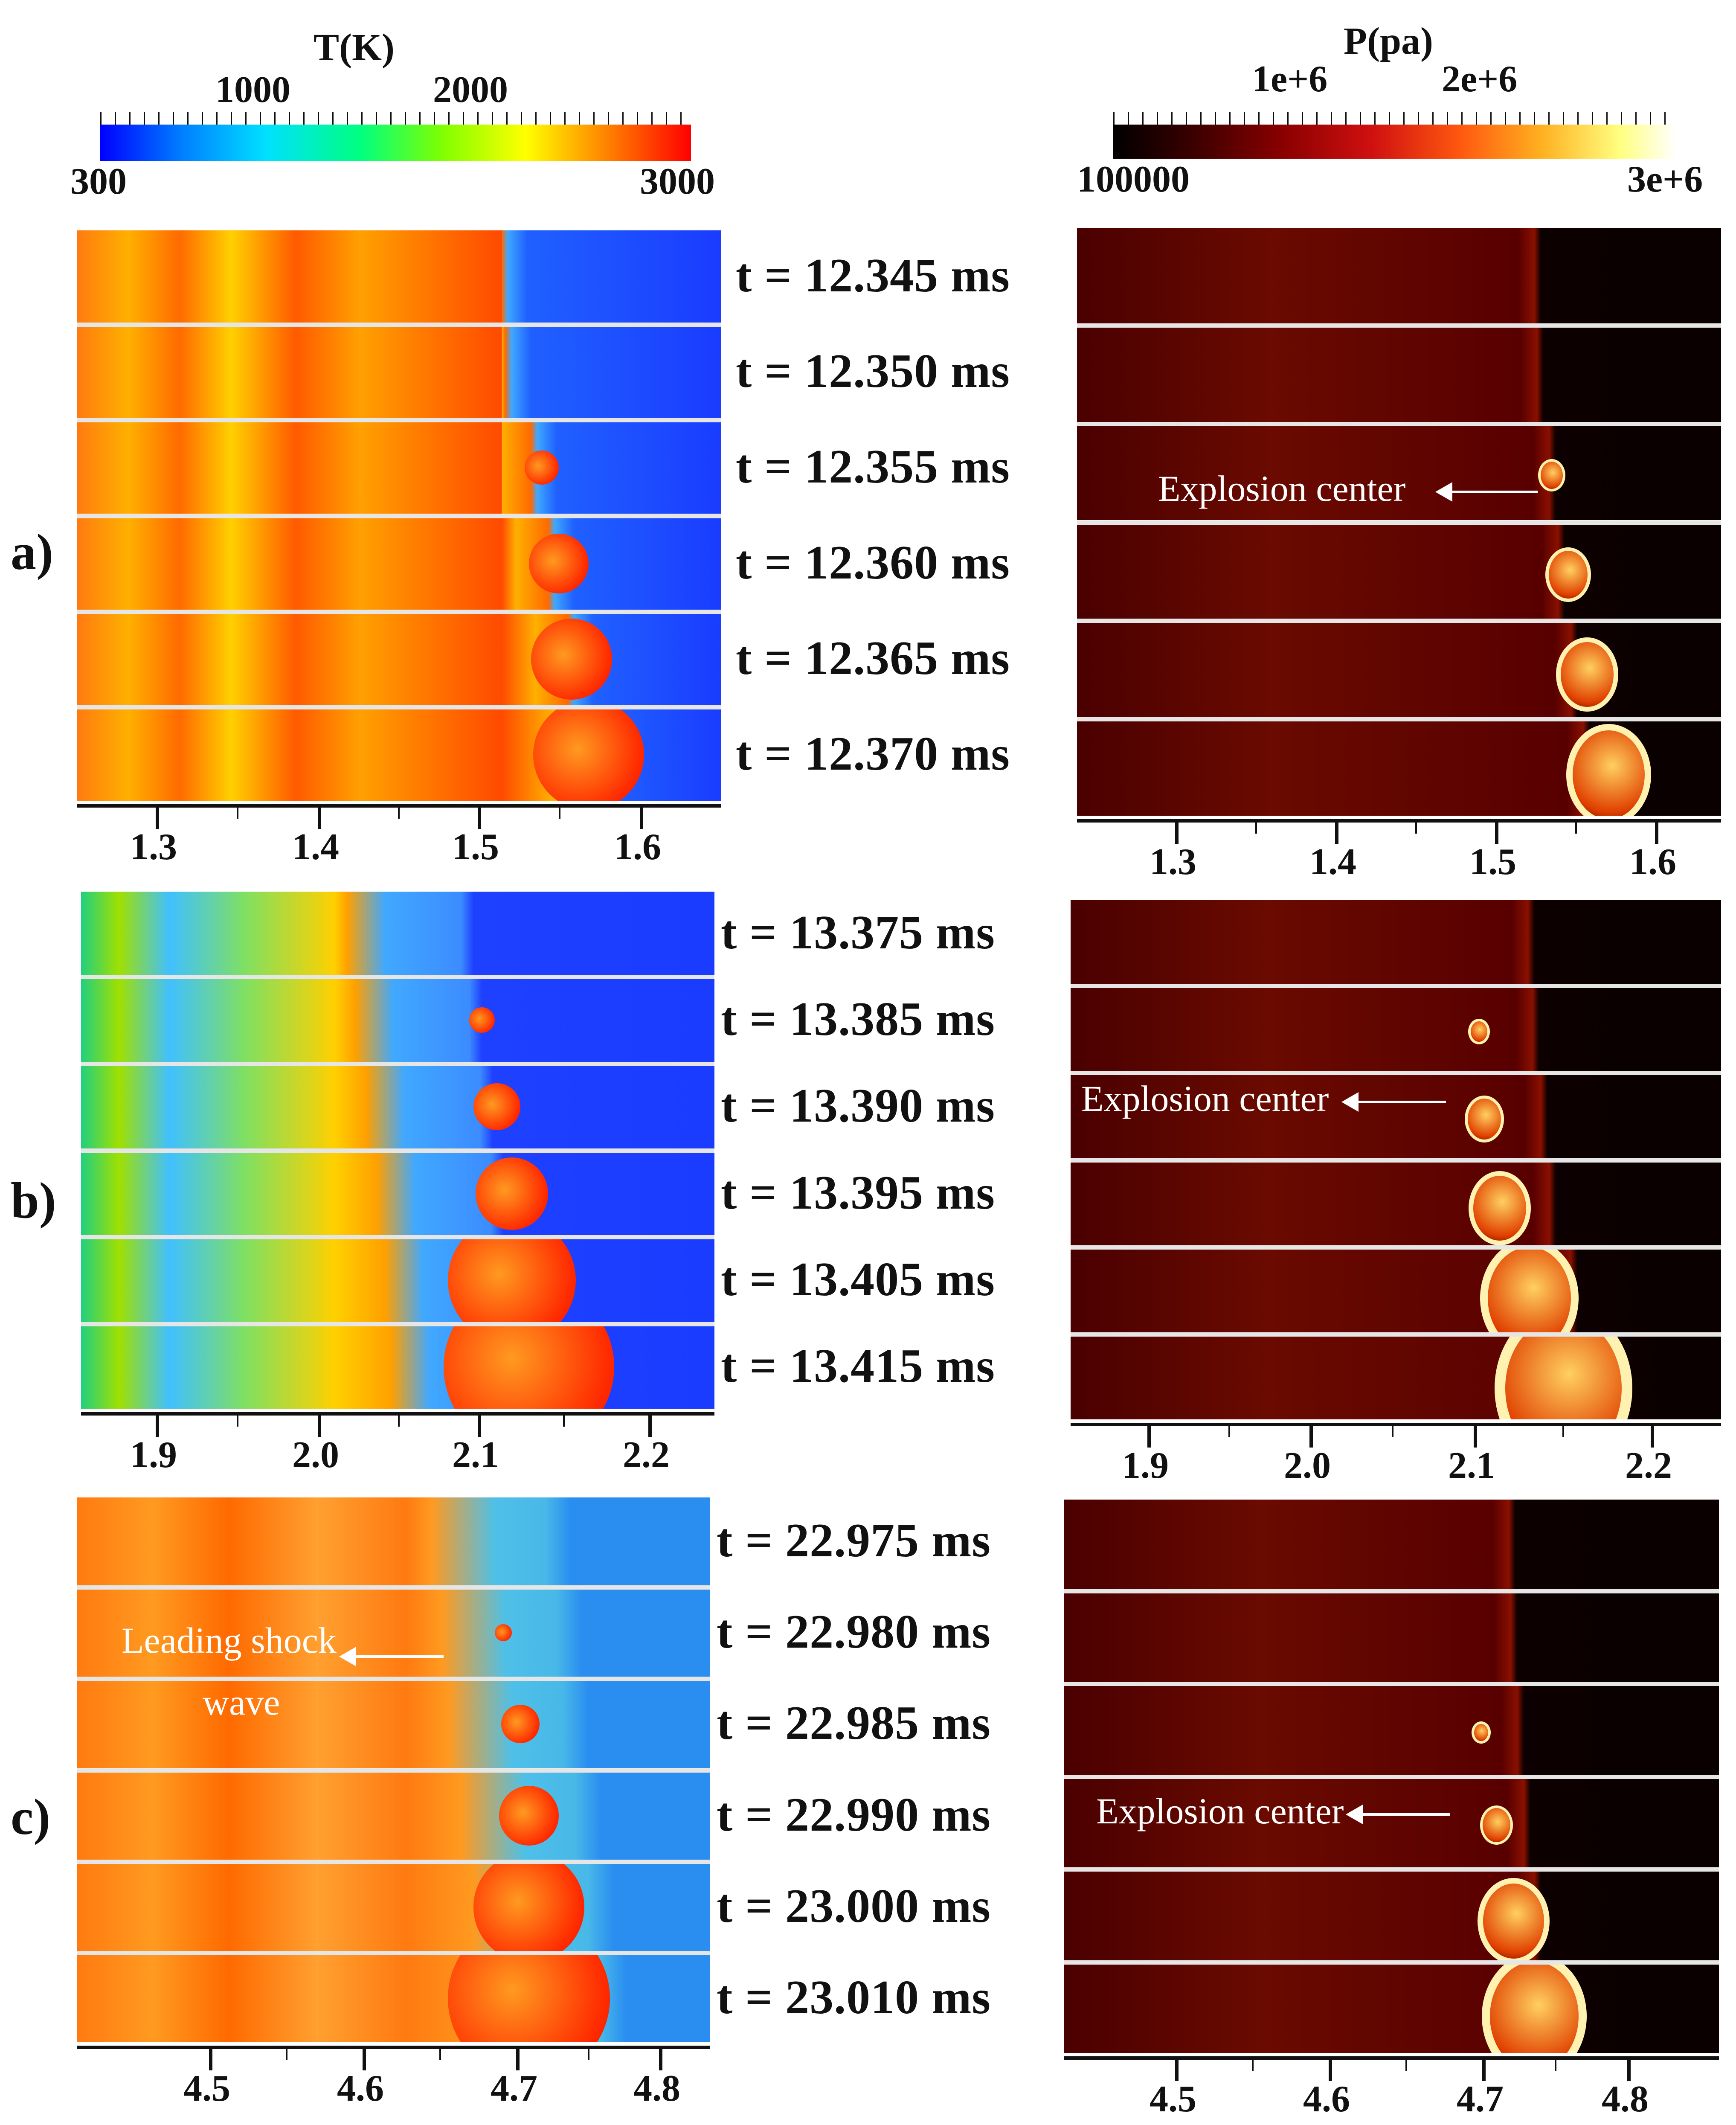 This screenshot has height=2125, width=1736. Describe the element at coordinates (854, 1997) in the screenshot. I see `time-label: t = 23.010 ms` at that location.